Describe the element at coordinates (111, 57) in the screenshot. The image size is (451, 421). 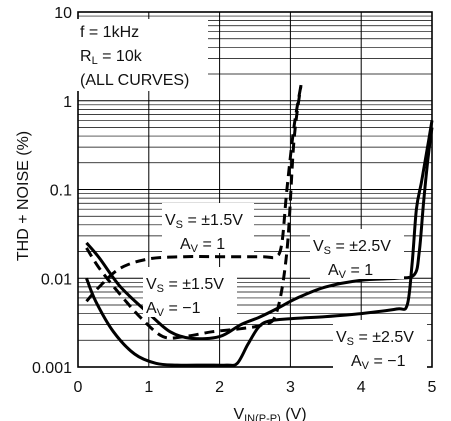
I see `condition-load: RL = 10k` at that location.